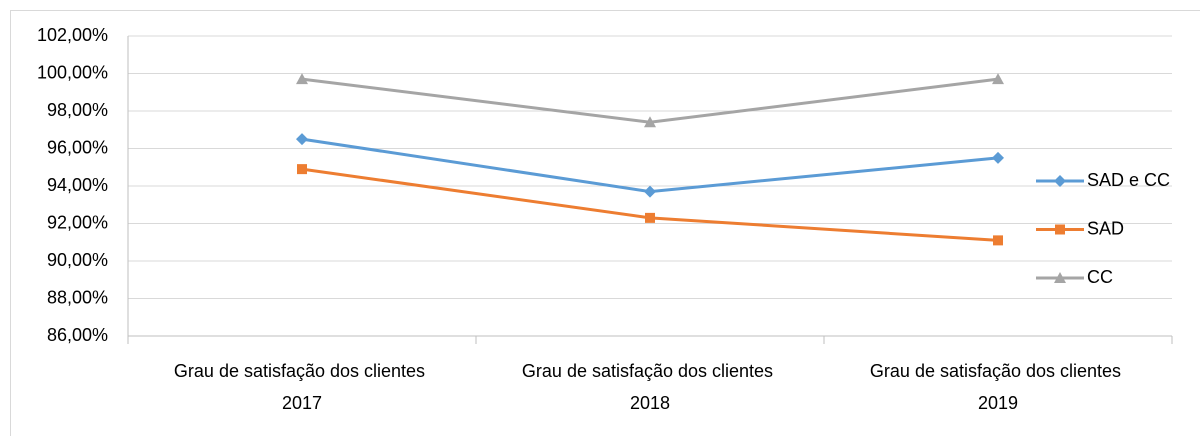 Image resolution: width=1200 pixels, height=436 pixels. I want to click on y-tick-label: 100,00%, so click(72, 72).